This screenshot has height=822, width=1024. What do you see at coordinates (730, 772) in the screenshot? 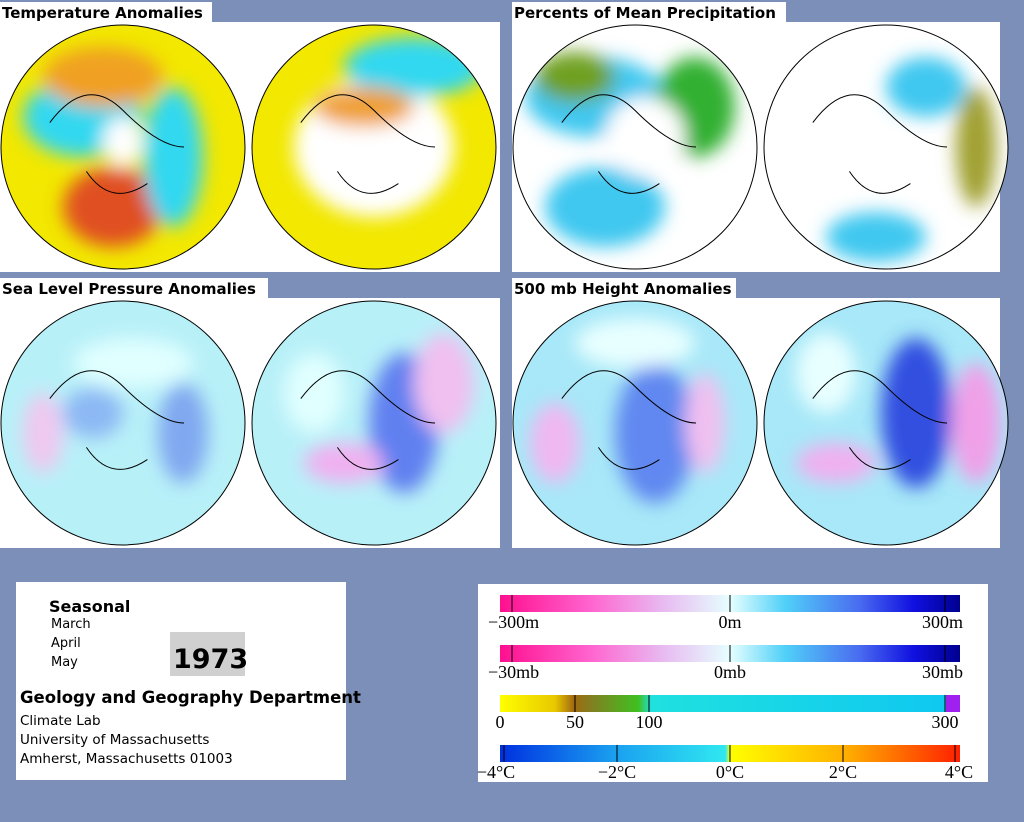
I see `colorbar-label: 0°C` at bounding box center [730, 772].